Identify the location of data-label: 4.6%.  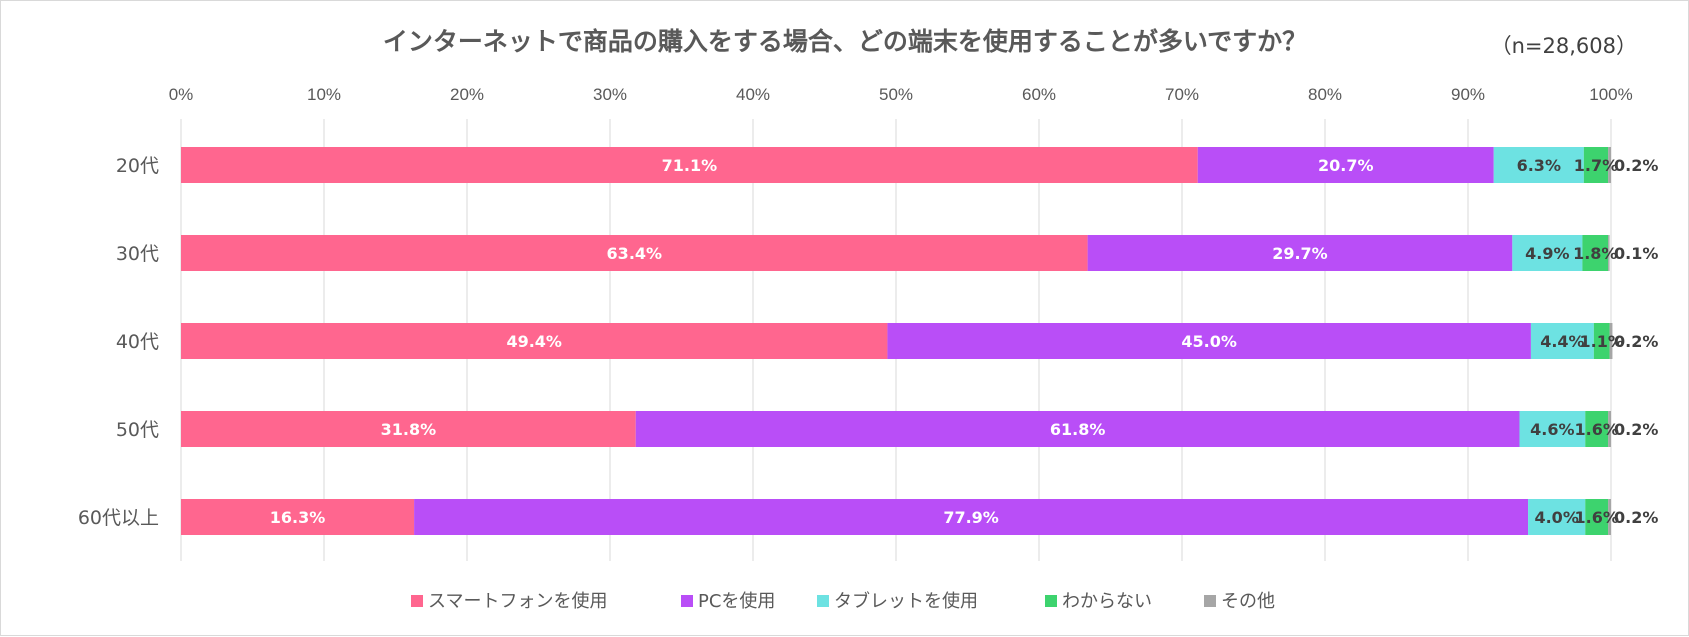
(1552, 429).